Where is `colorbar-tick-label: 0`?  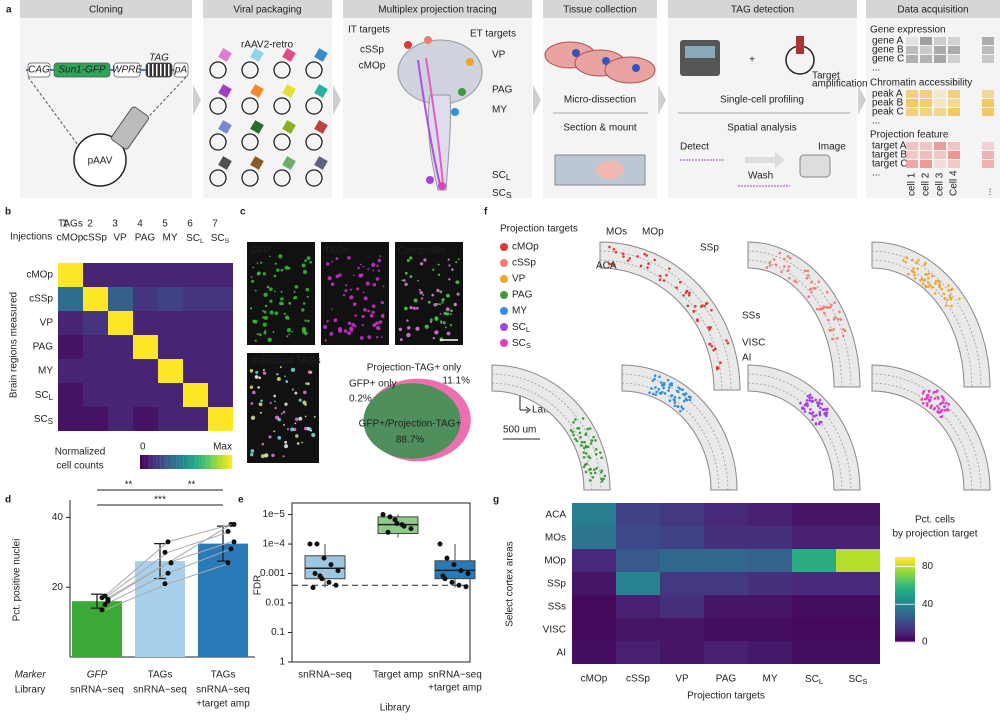
colorbar-tick-label: 0 is located at coordinates (925, 642).